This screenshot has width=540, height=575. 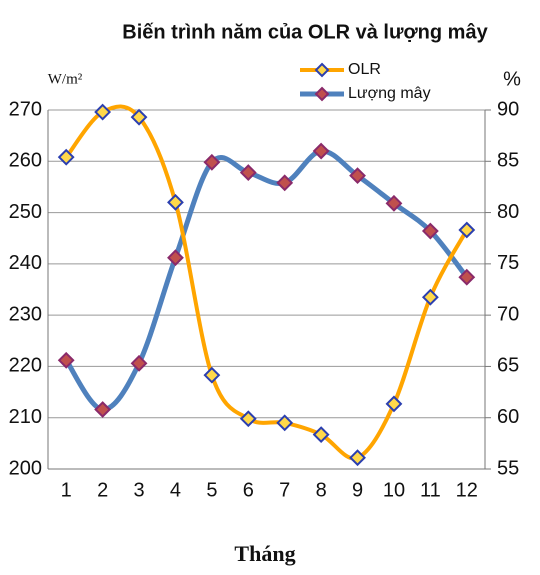 What do you see at coordinates (357, 490) in the screenshot?
I see `x-tick-label: 9` at bounding box center [357, 490].